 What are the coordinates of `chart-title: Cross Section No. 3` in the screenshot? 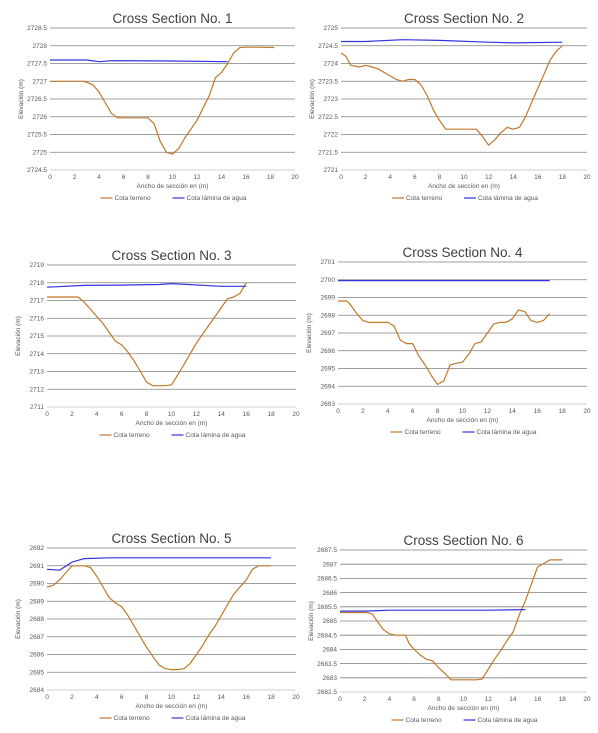 It's located at (171, 255).